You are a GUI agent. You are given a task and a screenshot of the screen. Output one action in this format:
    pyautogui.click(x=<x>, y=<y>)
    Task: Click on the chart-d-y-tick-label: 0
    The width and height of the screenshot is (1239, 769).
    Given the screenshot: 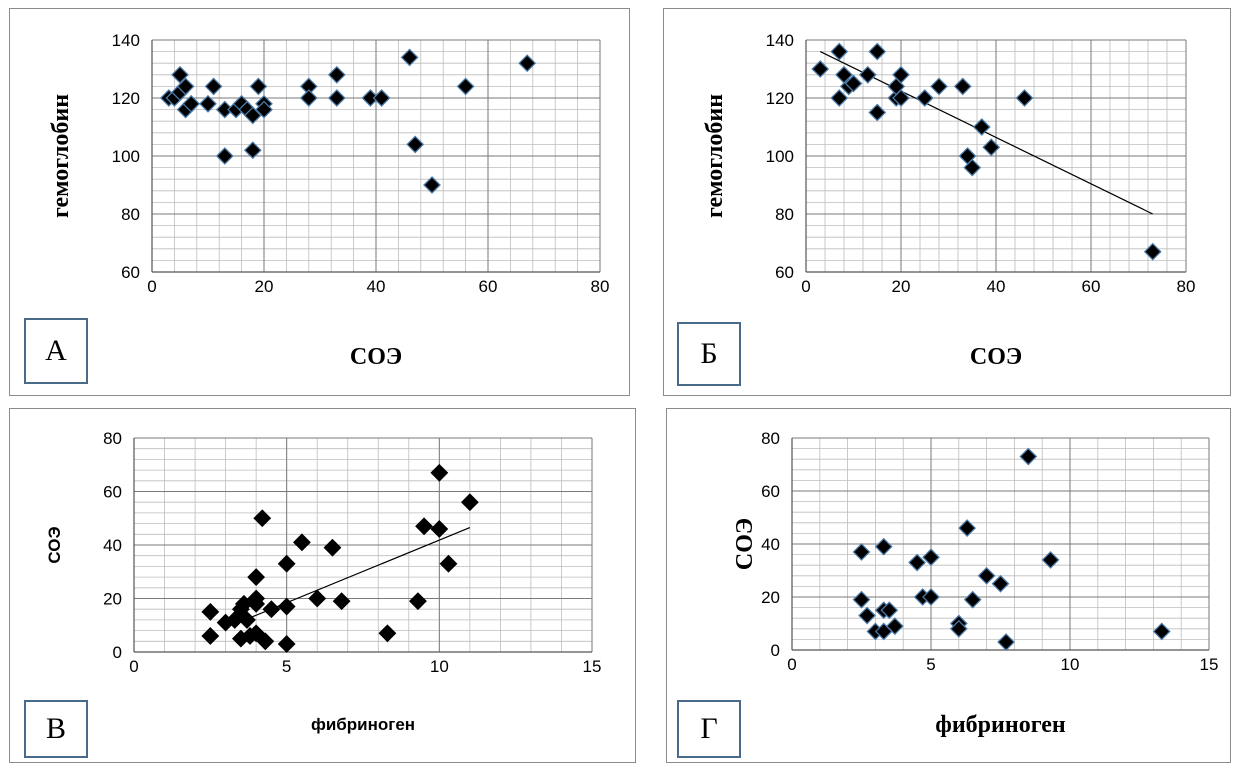 What is the action you would take?
    pyautogui.click(x=775, y=650)
    